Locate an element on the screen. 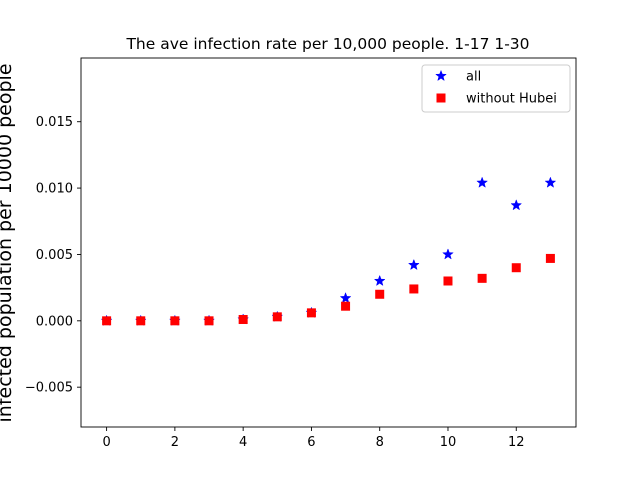  x-tick-label: 8 is located at coordinates (380, 442).